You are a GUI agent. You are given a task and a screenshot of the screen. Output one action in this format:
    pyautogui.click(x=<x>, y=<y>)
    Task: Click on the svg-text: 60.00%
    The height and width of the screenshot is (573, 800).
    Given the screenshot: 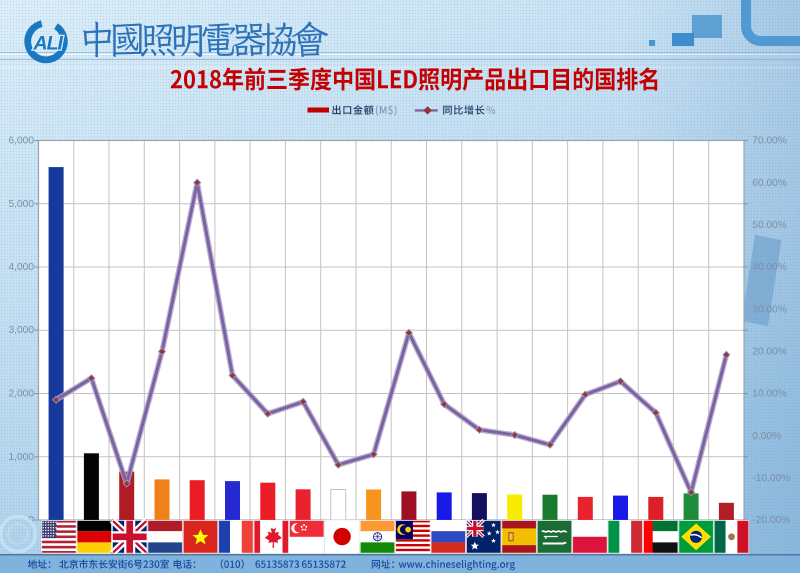 What is the action you would take?
    pyautogui.click(x=769, y=183)
    